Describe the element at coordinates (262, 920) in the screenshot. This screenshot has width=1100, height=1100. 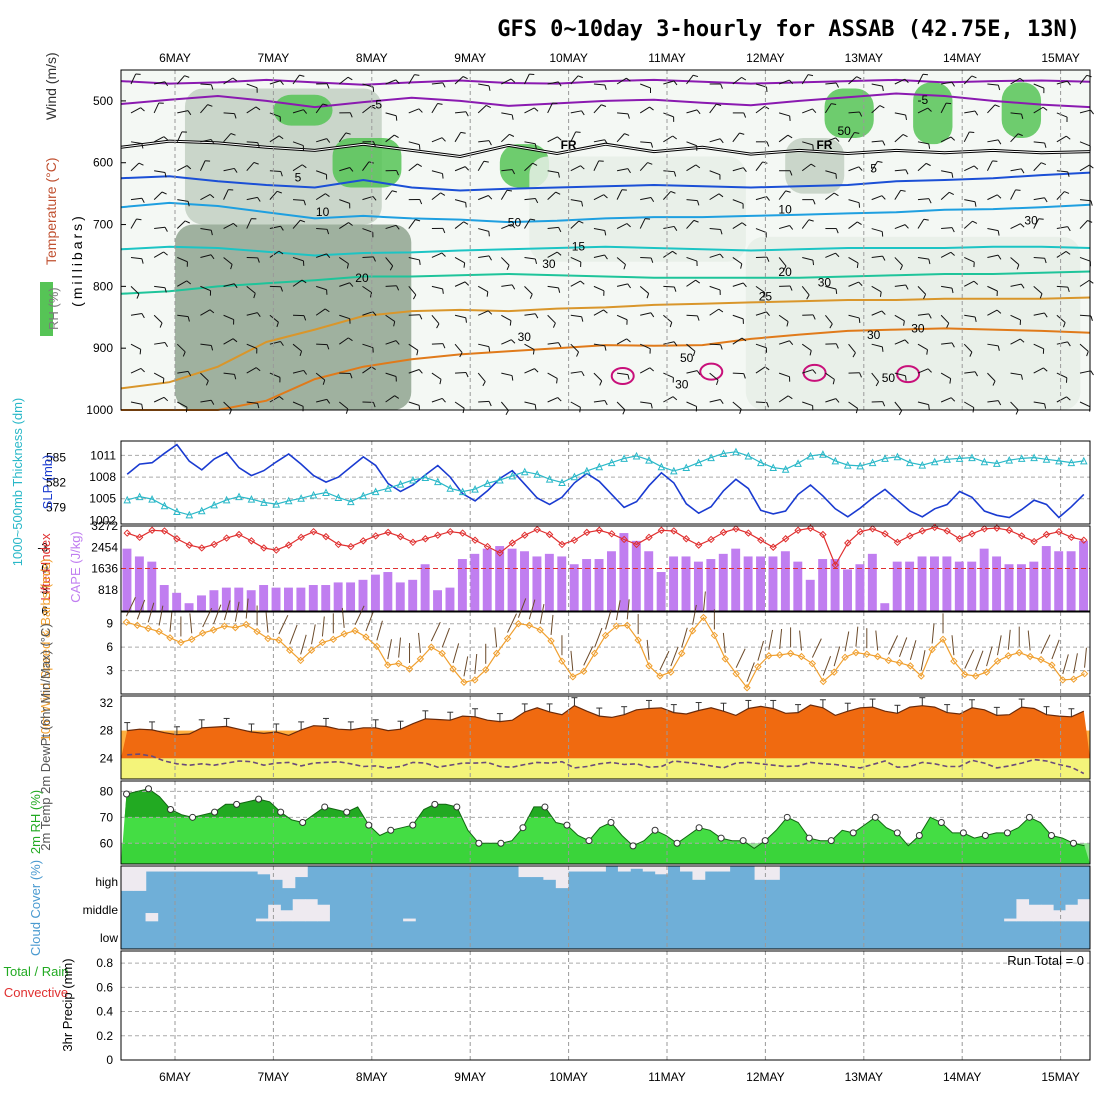
I see `cloud-middle-bar` at that location.